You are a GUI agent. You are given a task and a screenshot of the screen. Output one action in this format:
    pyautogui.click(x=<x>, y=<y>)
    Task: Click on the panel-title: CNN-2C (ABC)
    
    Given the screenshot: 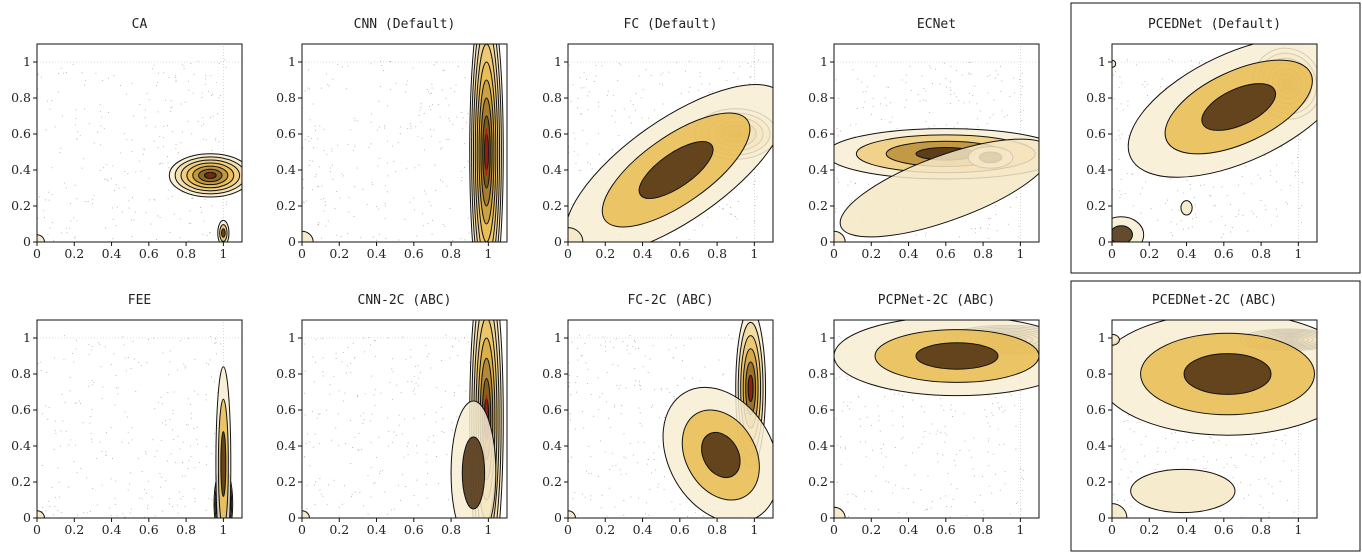 What is the action you would take?
    pyautogui.click(x=405, y=300)
    